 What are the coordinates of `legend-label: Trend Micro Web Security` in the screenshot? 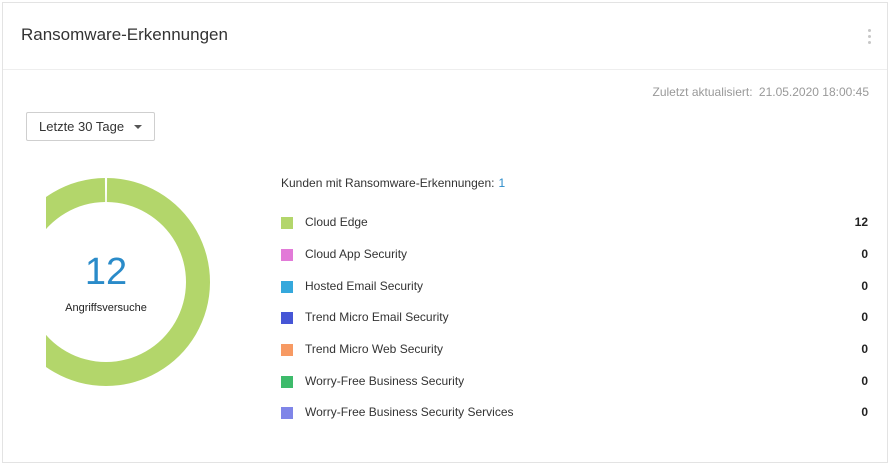 It's located at (374, 349).